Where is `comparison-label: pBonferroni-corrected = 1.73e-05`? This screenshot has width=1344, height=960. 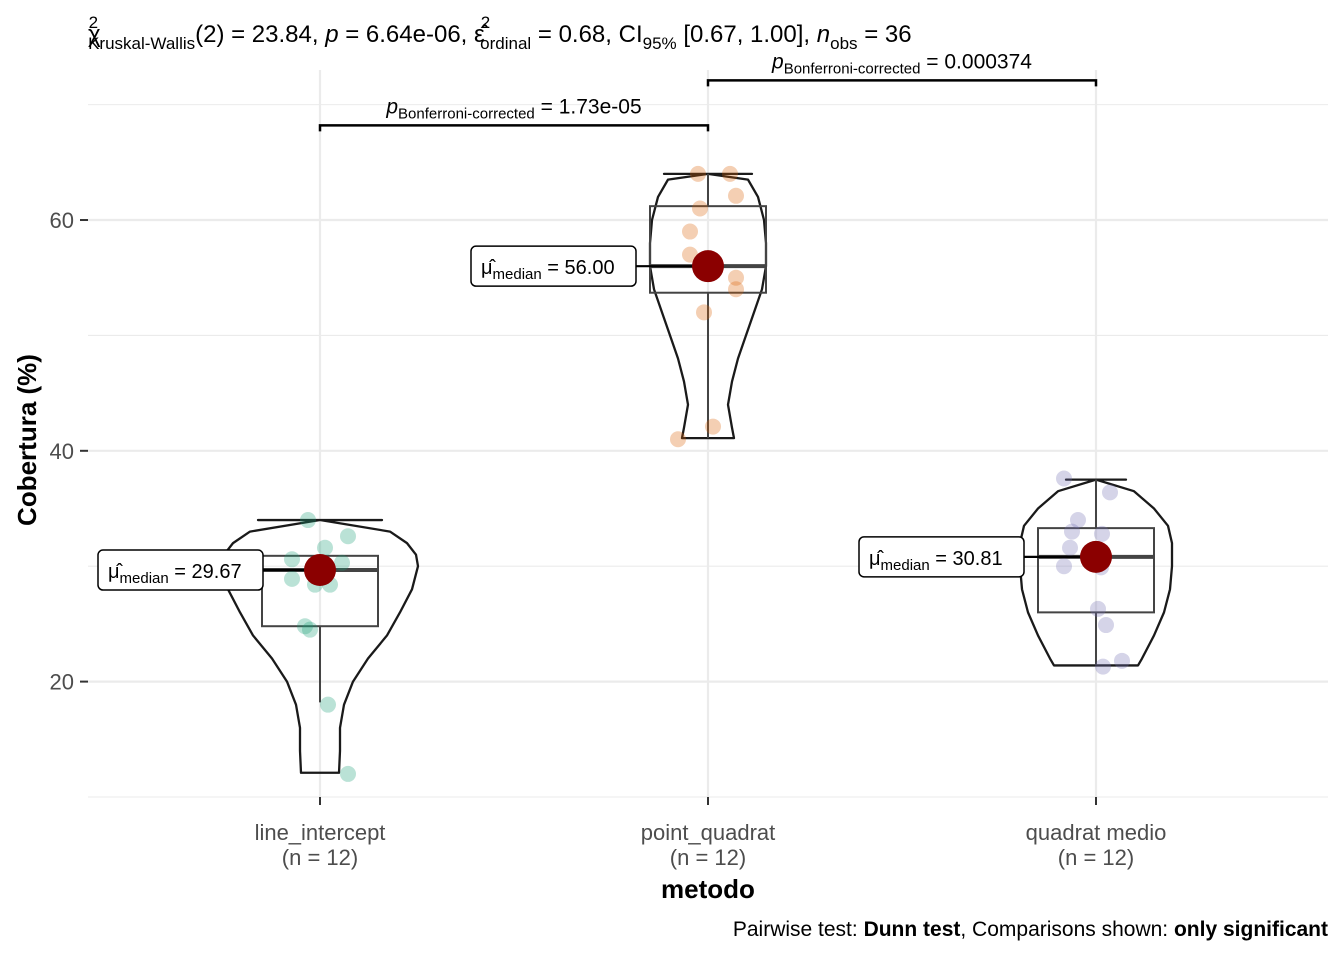
comparison-label: pBonferroni-corrected = 1.73e-05 is located at coordinates (513, 108).